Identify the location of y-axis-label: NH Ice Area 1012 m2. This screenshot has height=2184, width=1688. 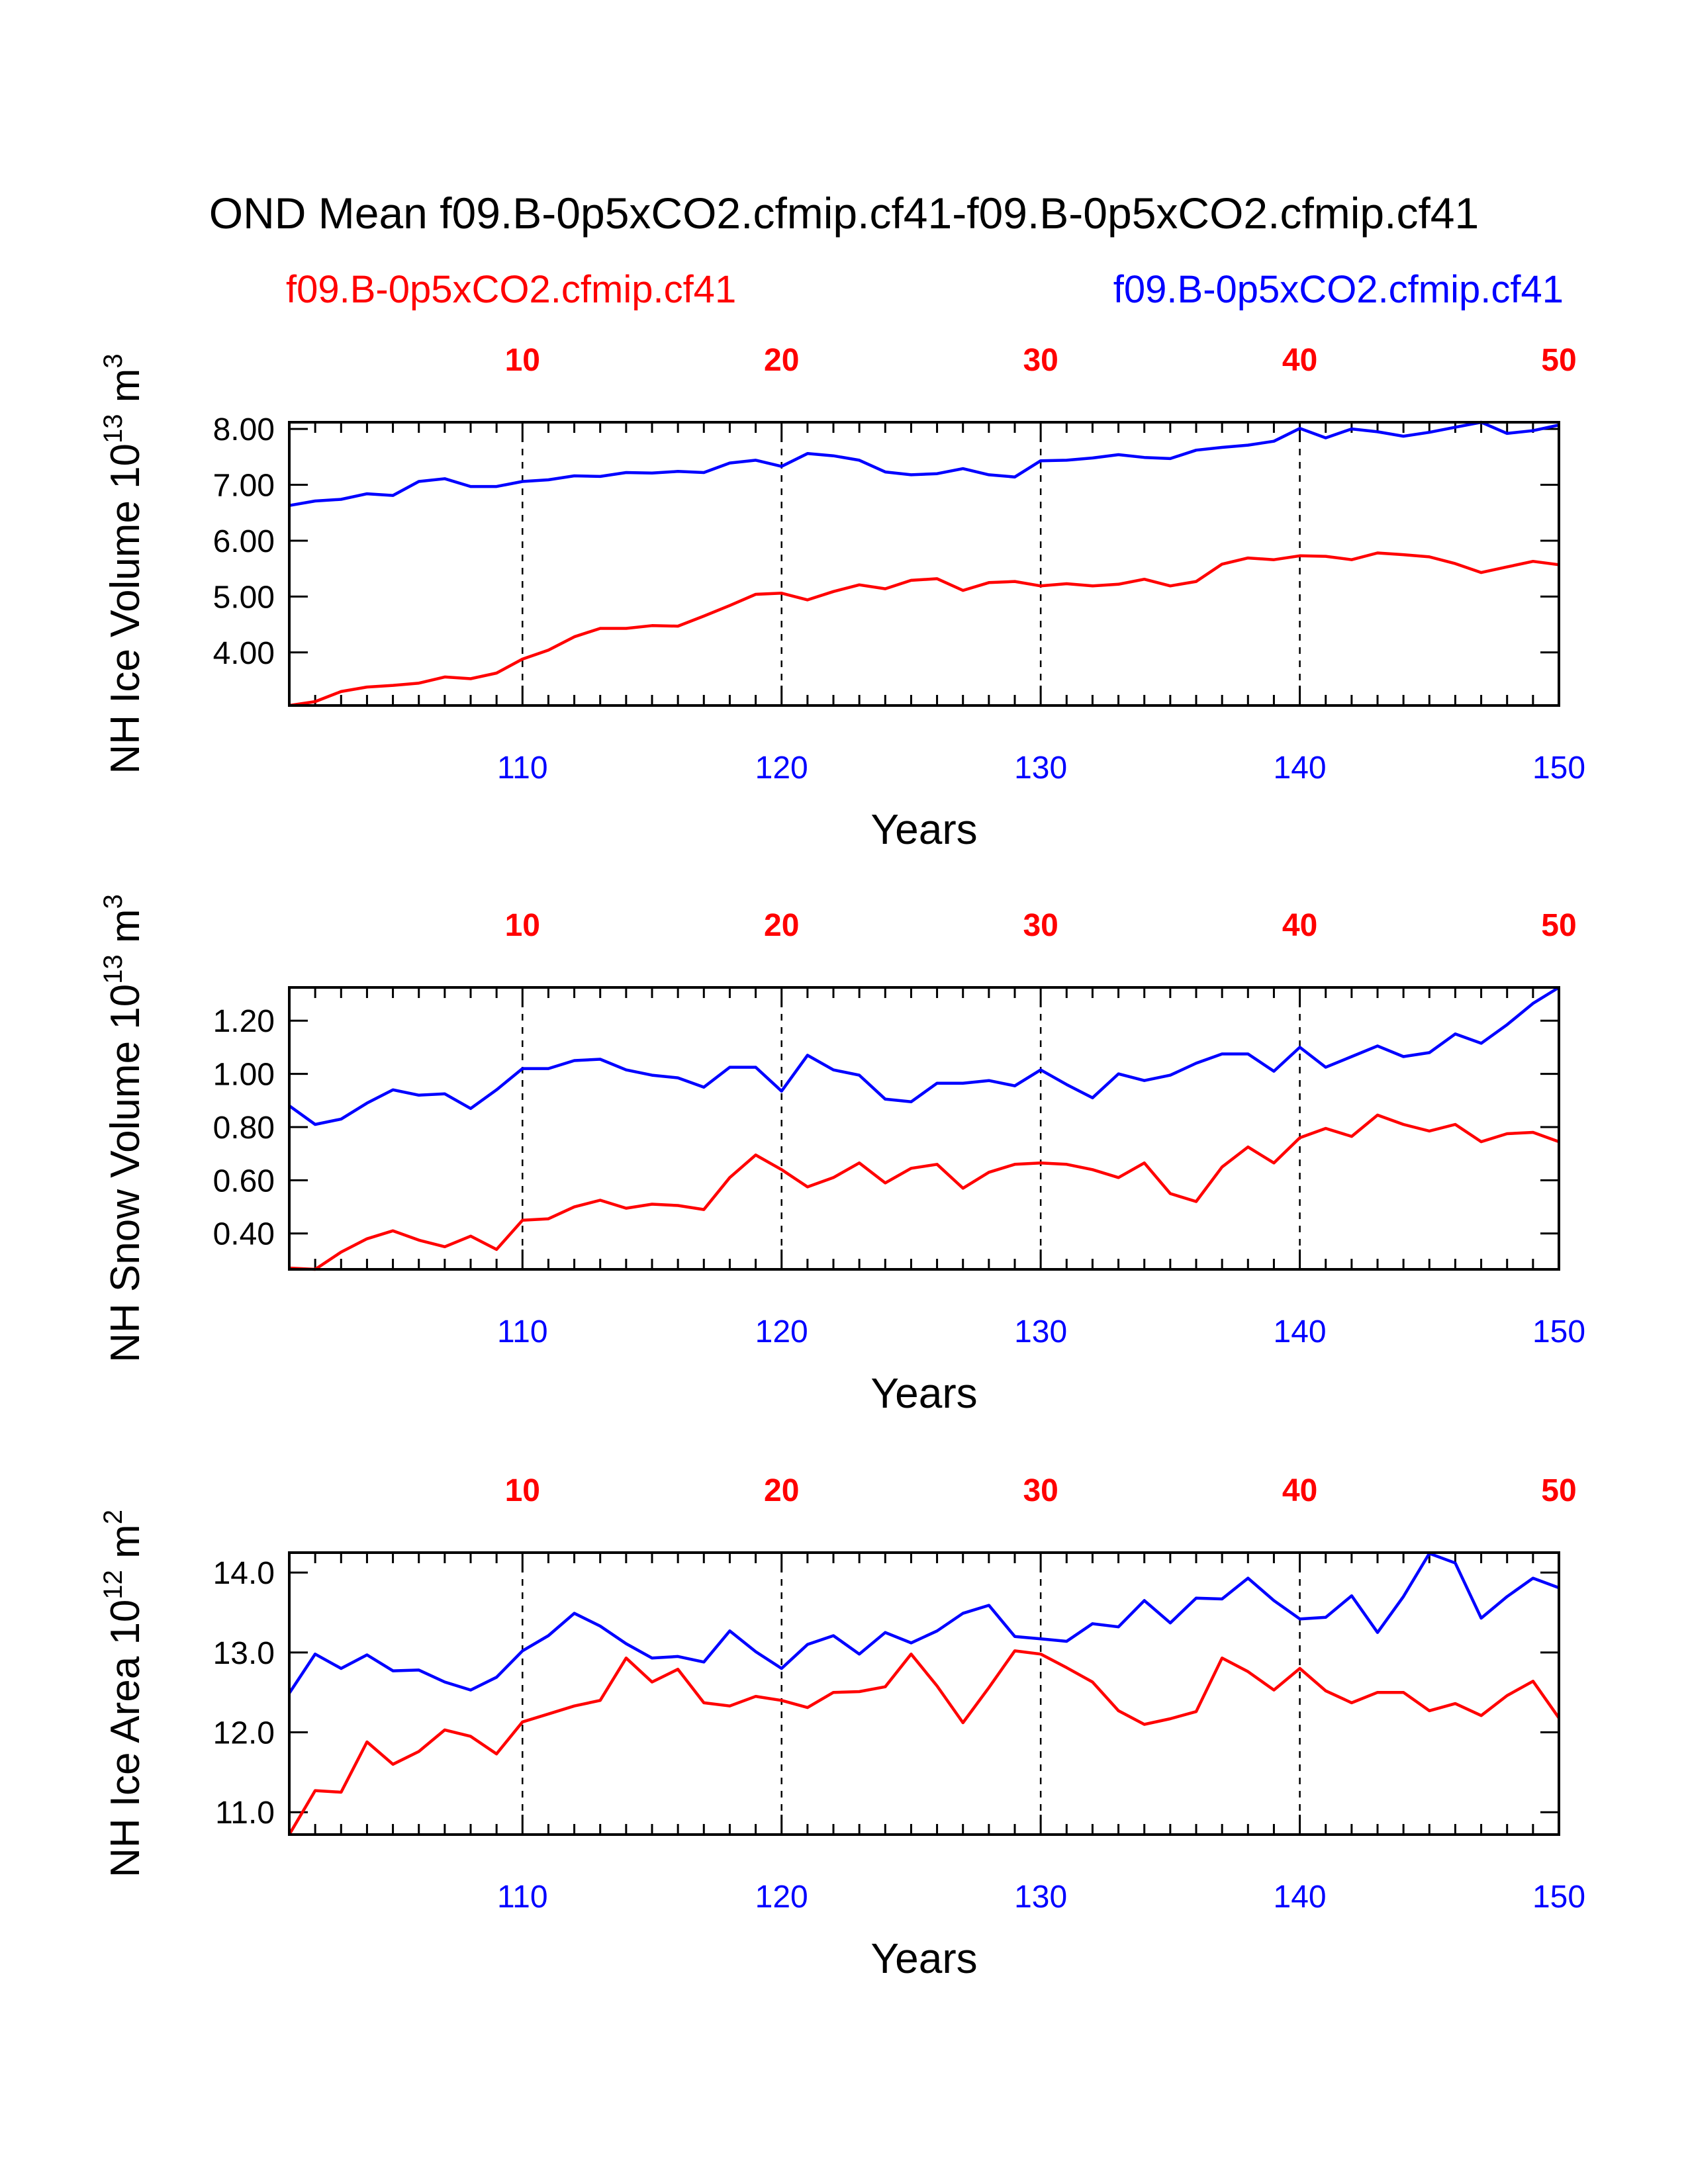
(123, 1694).